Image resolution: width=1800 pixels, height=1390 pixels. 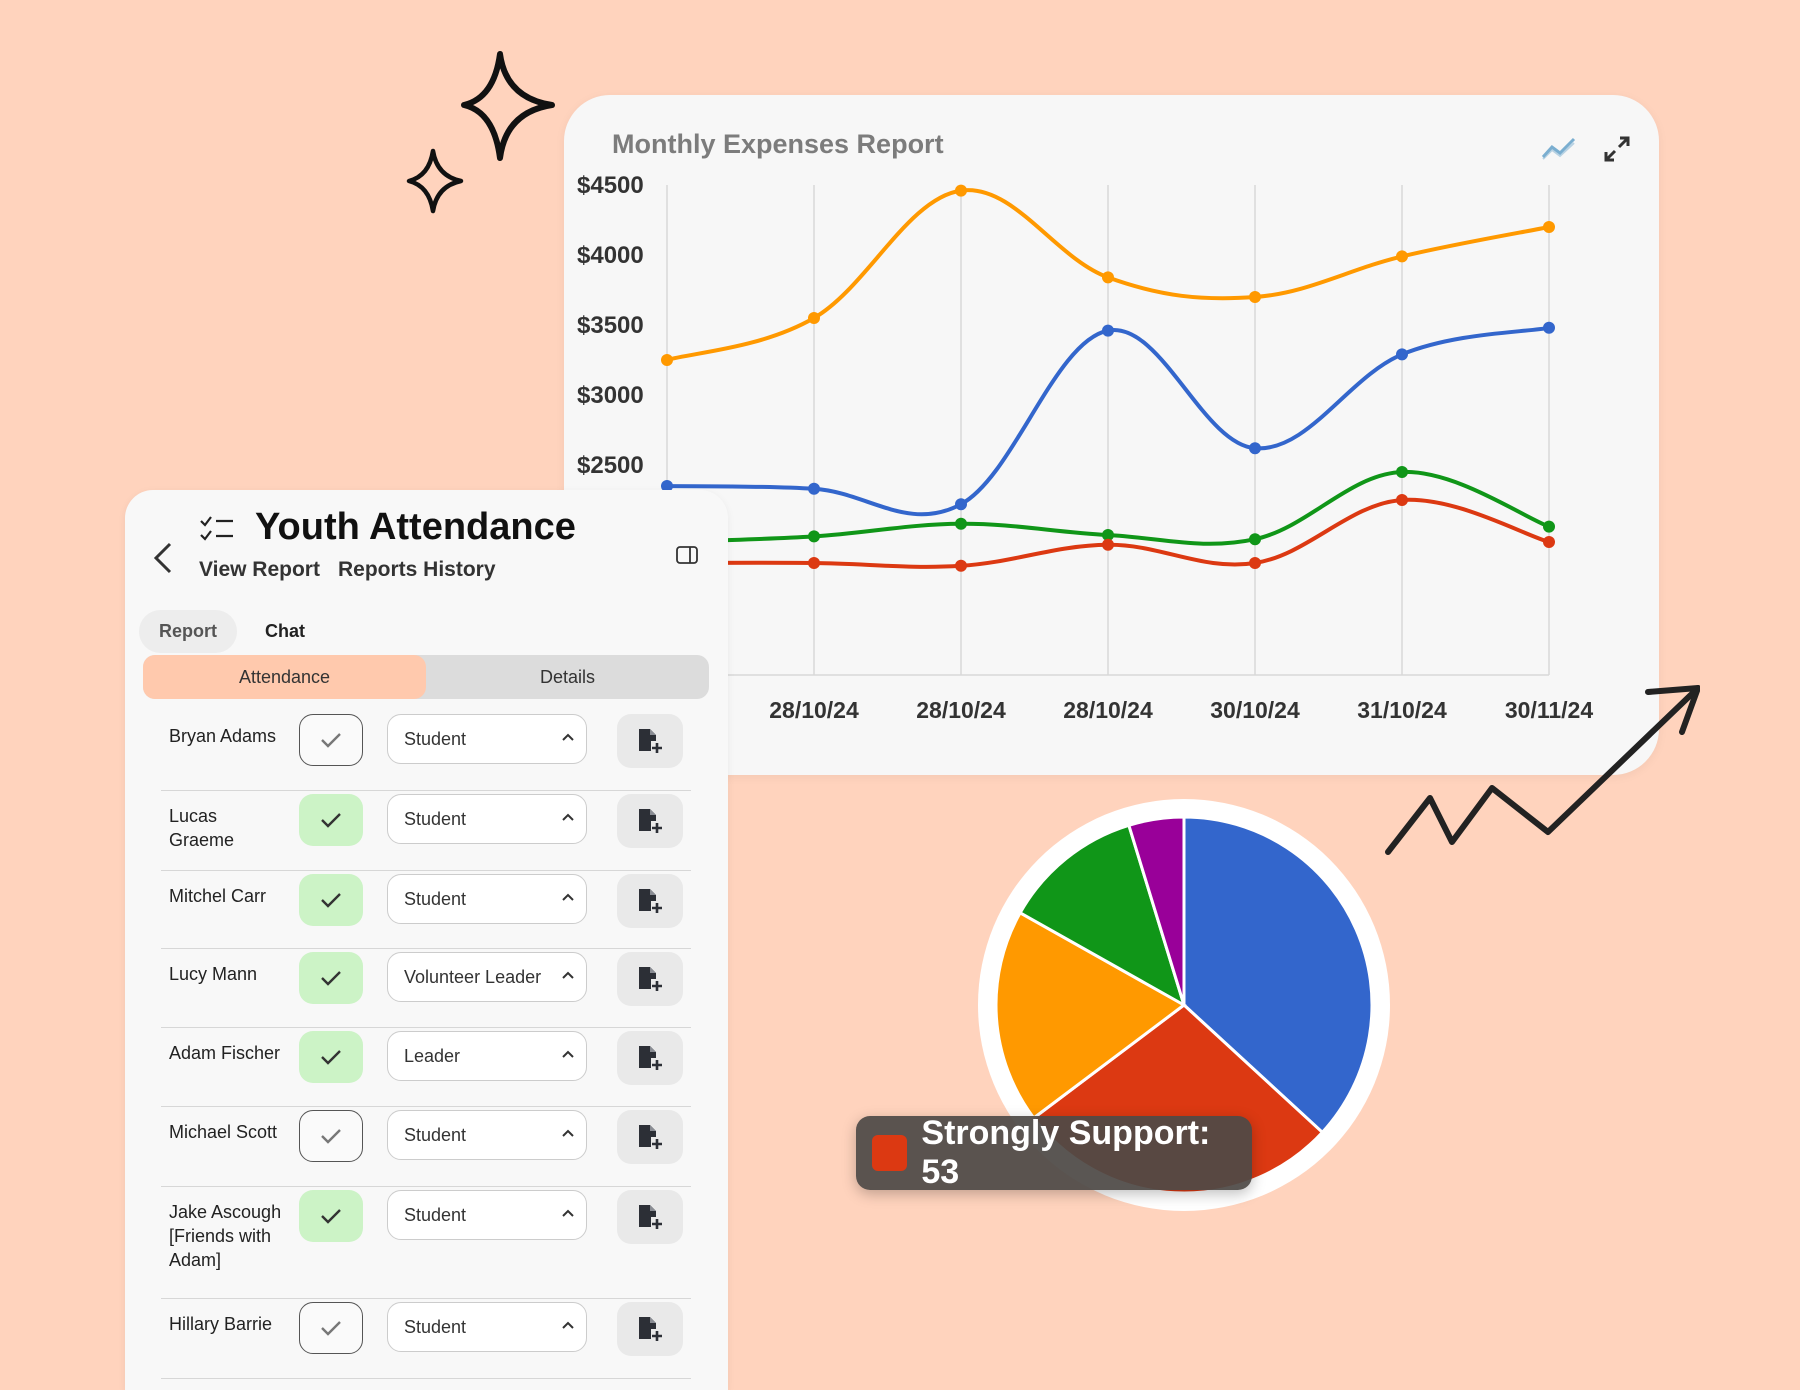 What do you see at coordinates (1559, 148) in the screenshot?
I see `trend-line-icon` at bounding box center [1559, 148].